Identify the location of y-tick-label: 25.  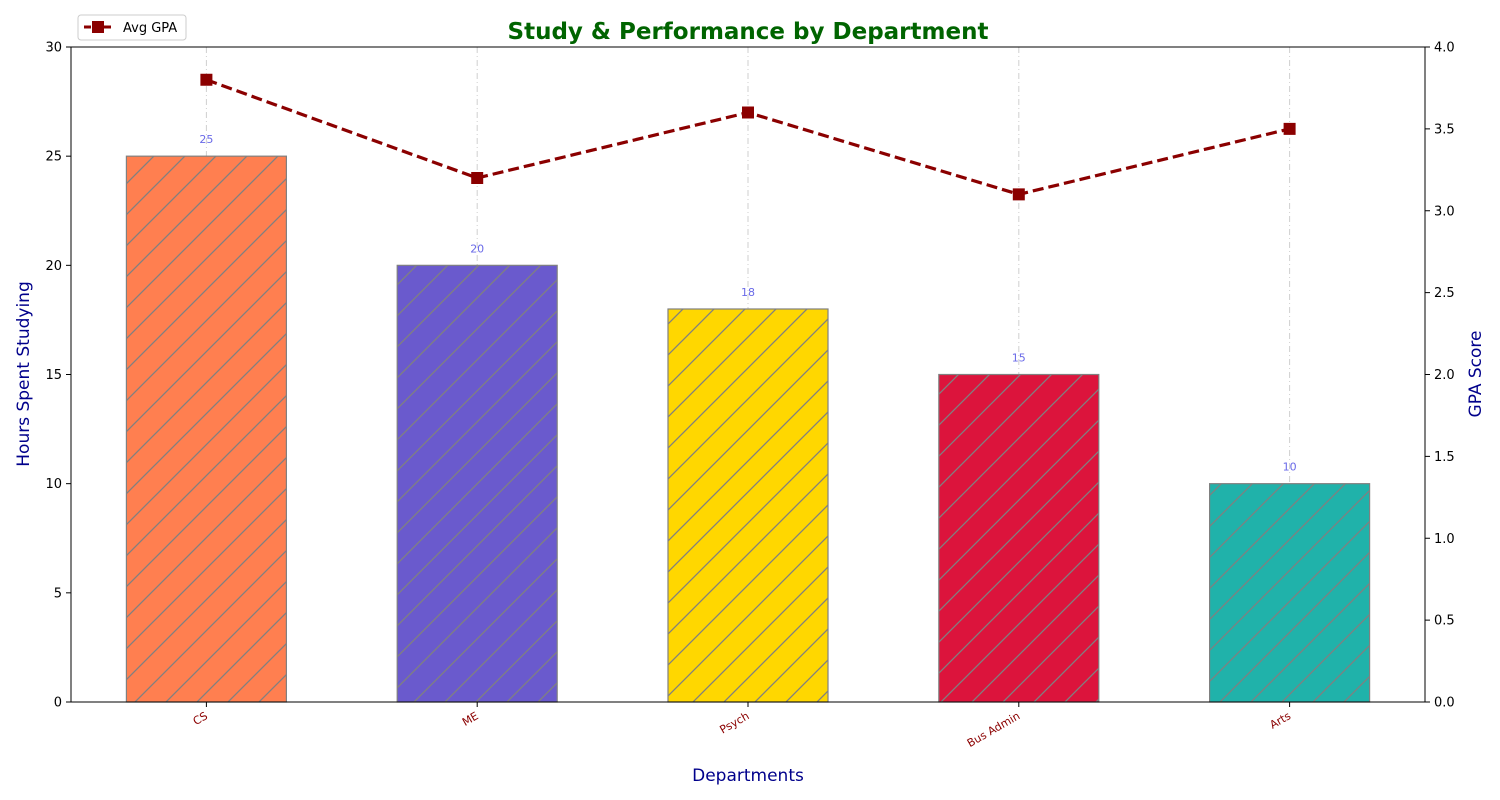
(53, 157).